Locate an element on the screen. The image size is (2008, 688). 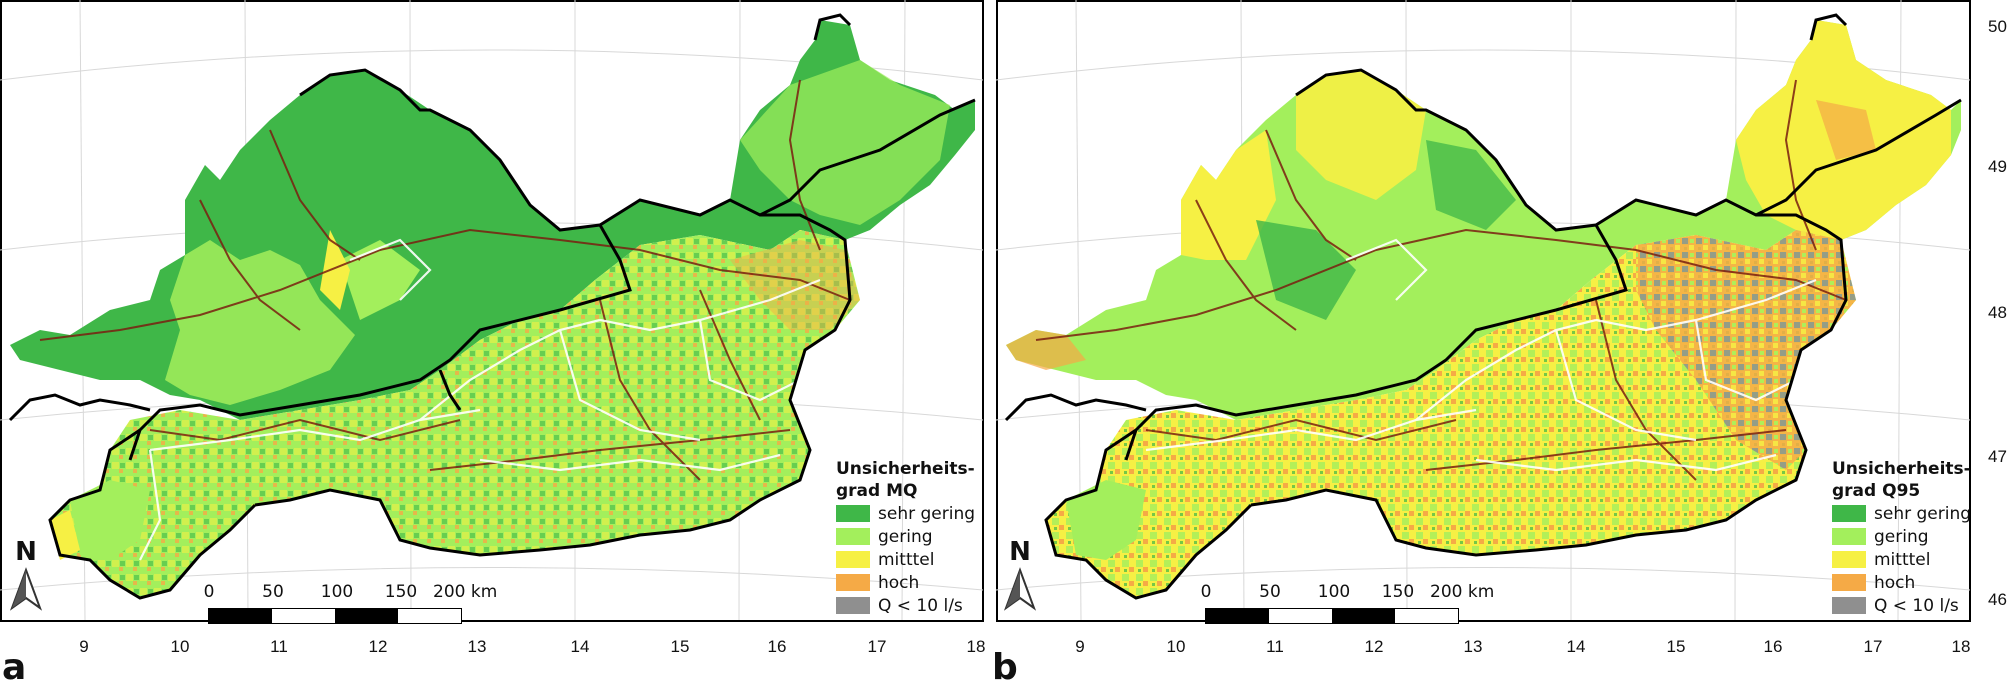
y-tick: 48 is located at coordinates (1997, 312).